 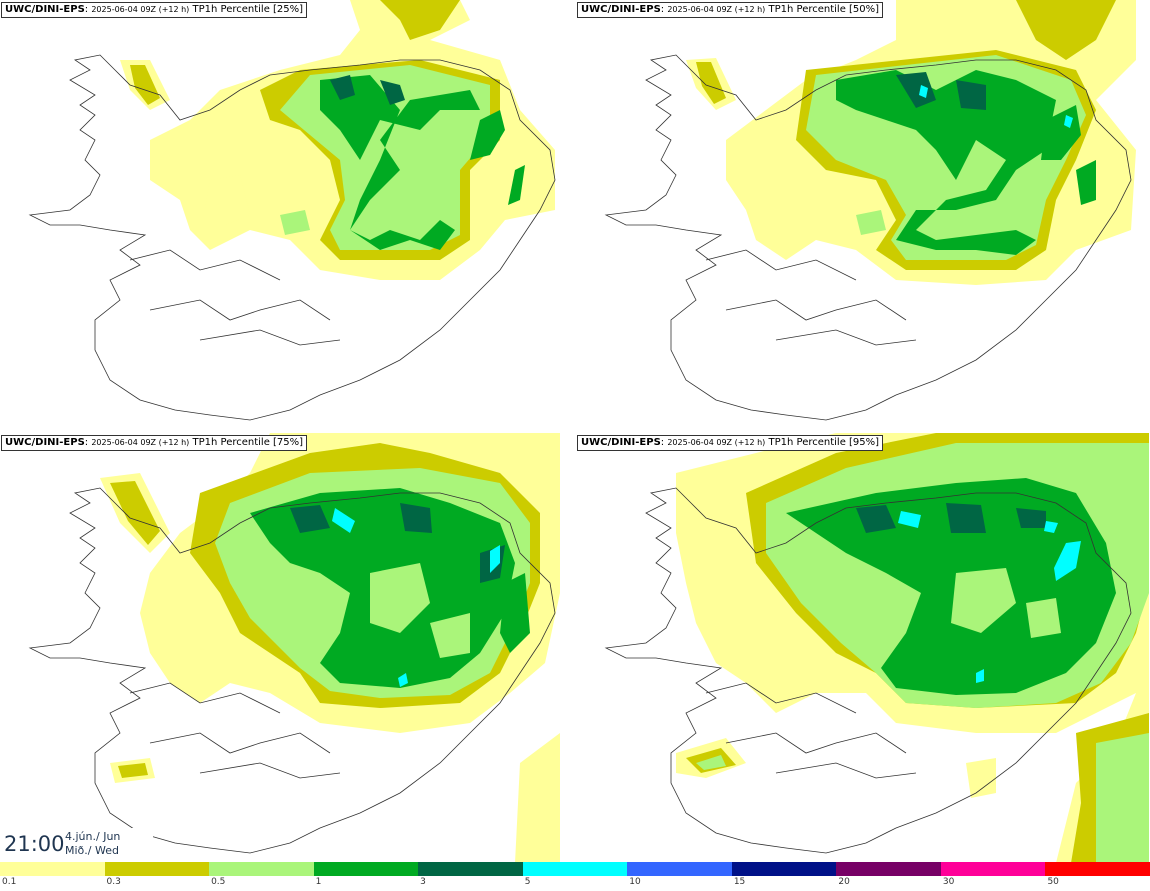 What do you see at coordinates (948, 882) in the screenshot?
I see `legend-tick: 30` at bounding box center [948, 882].